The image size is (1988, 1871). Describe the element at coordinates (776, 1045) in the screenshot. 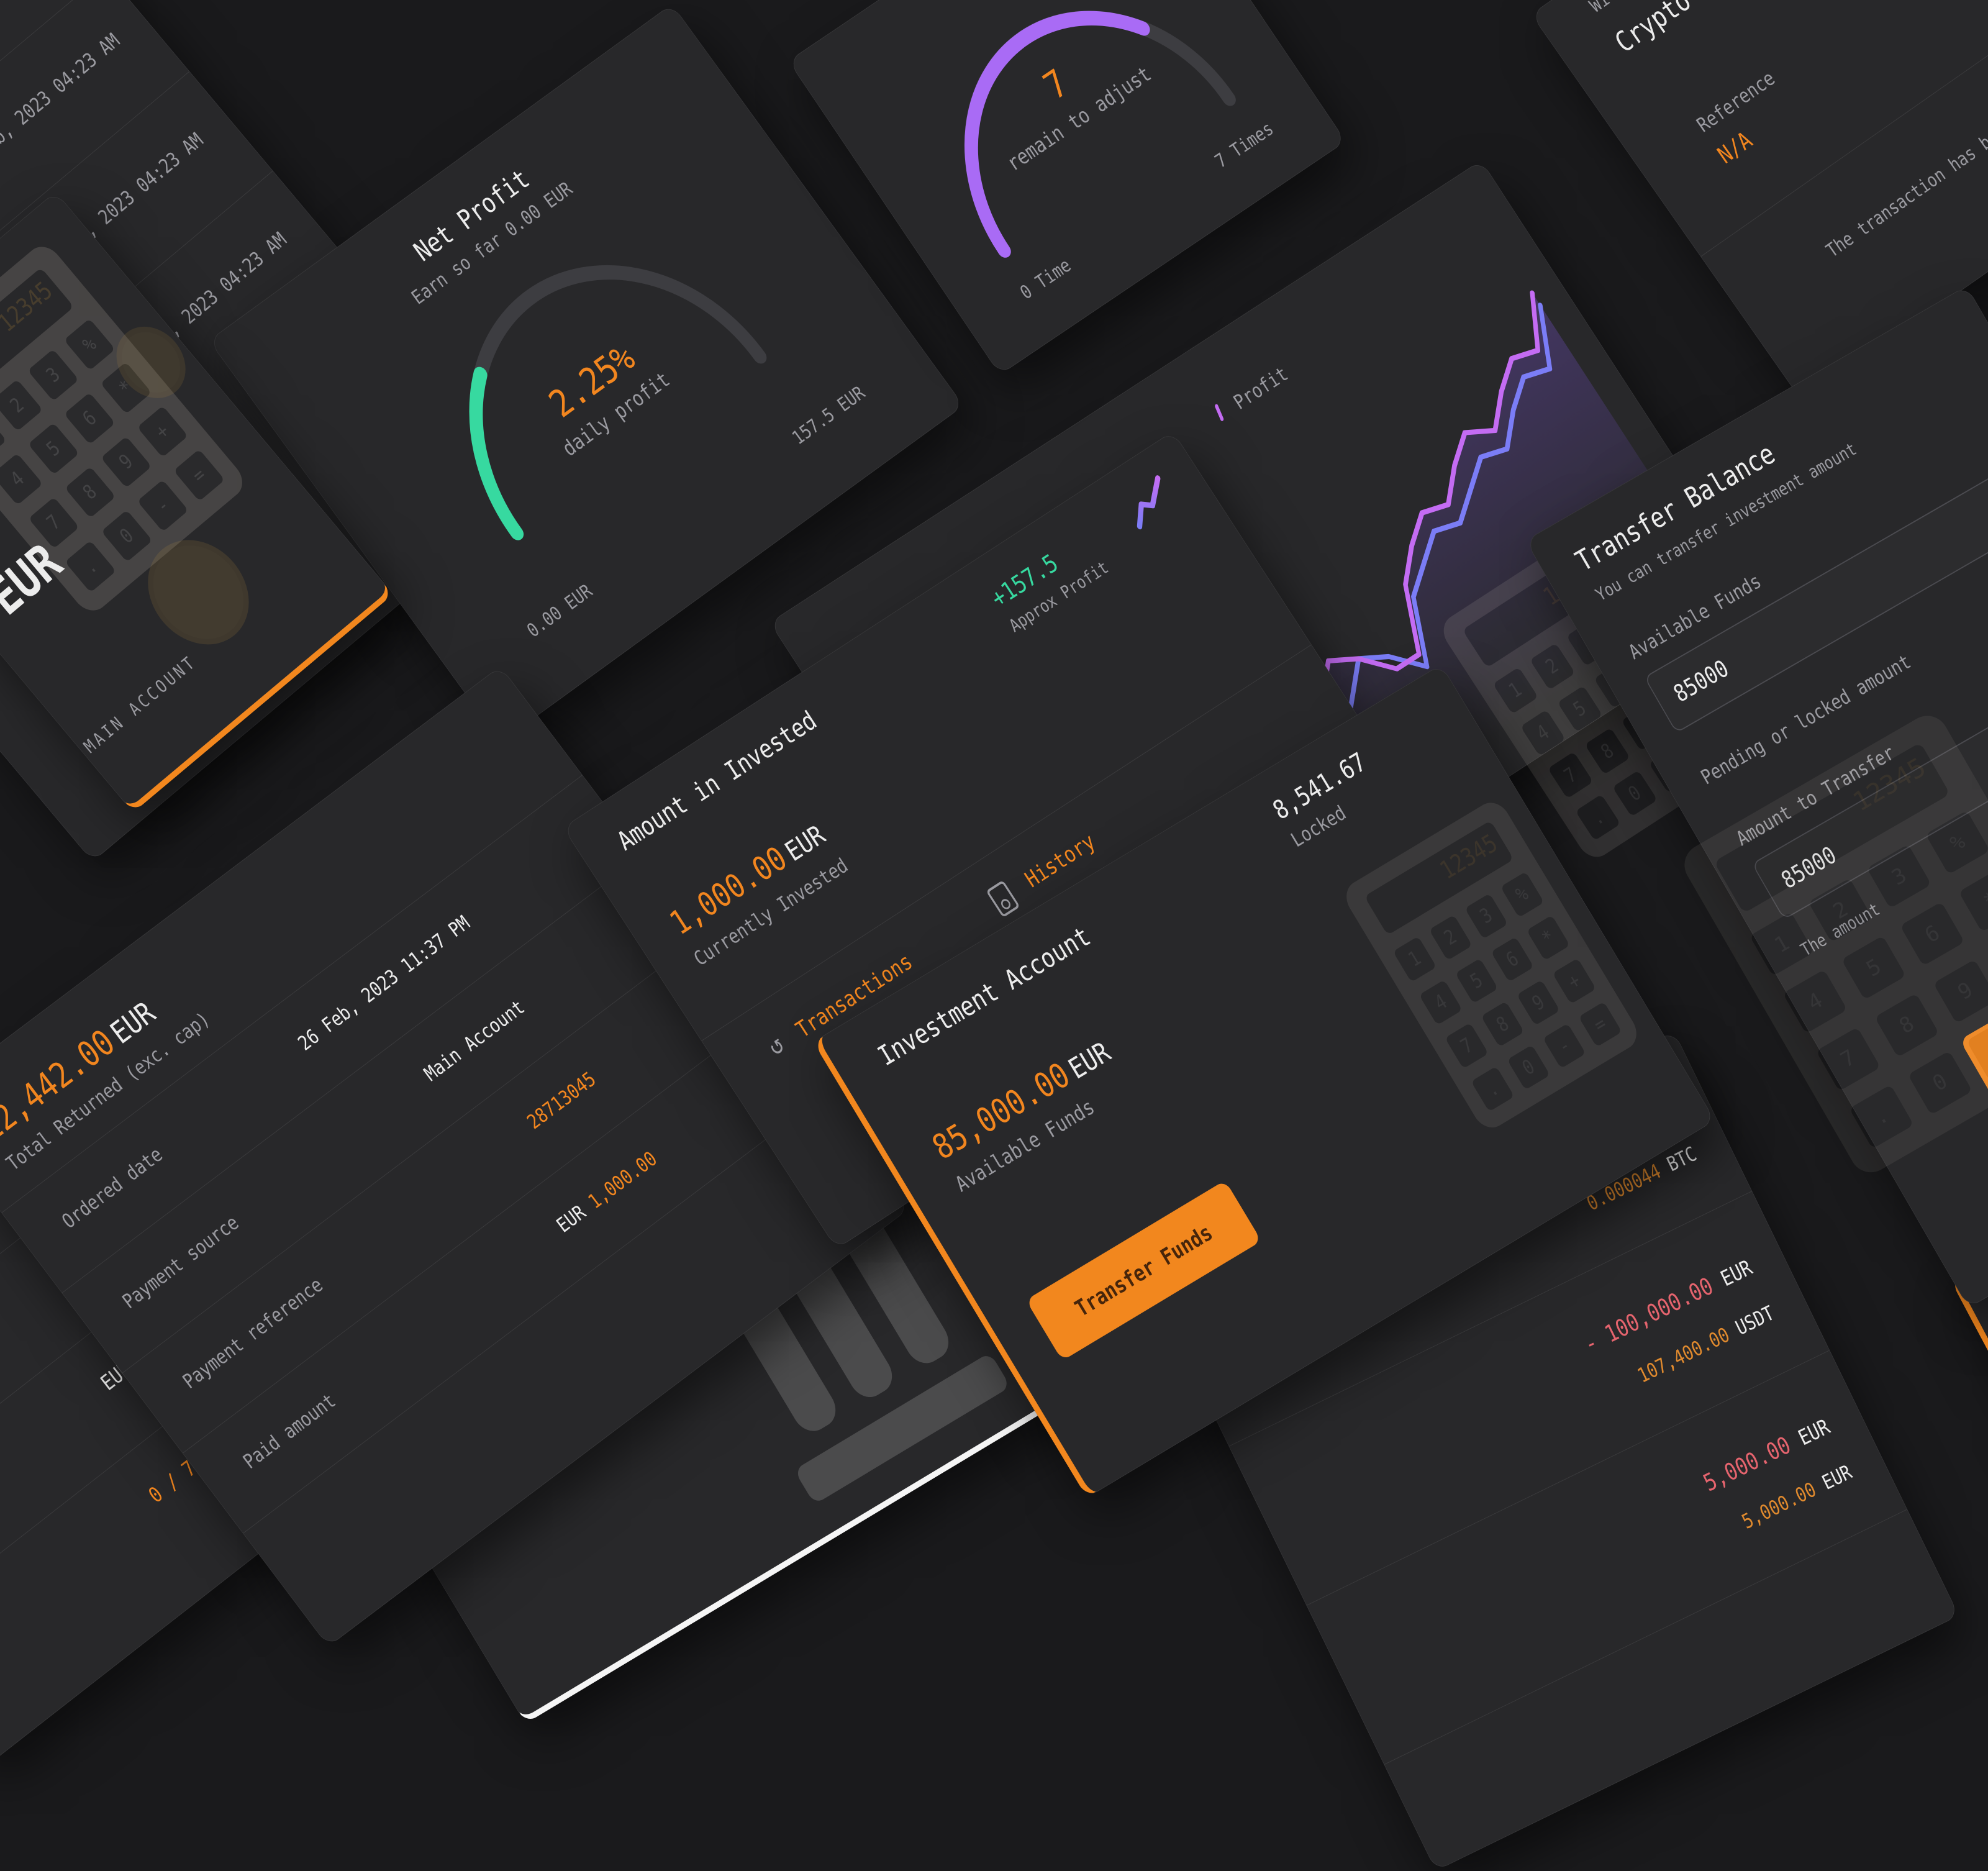

I see `transactions-icon: ↺` at that location.